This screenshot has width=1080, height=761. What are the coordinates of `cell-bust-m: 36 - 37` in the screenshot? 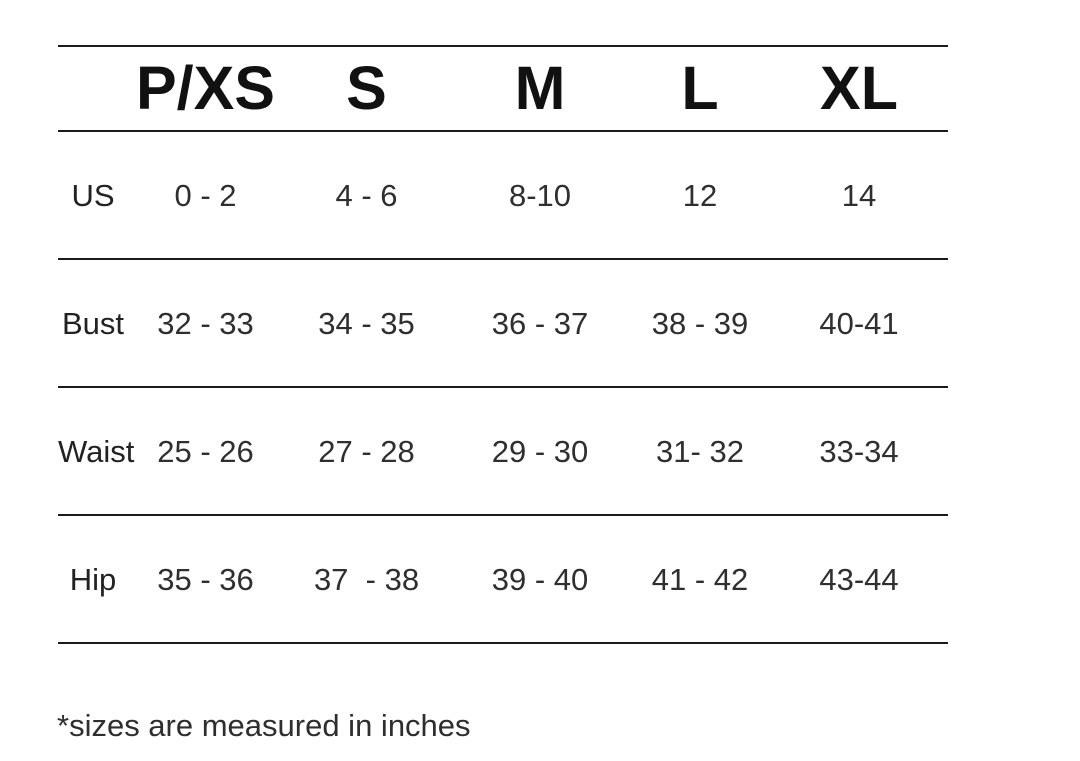 It's located at (540, 323).